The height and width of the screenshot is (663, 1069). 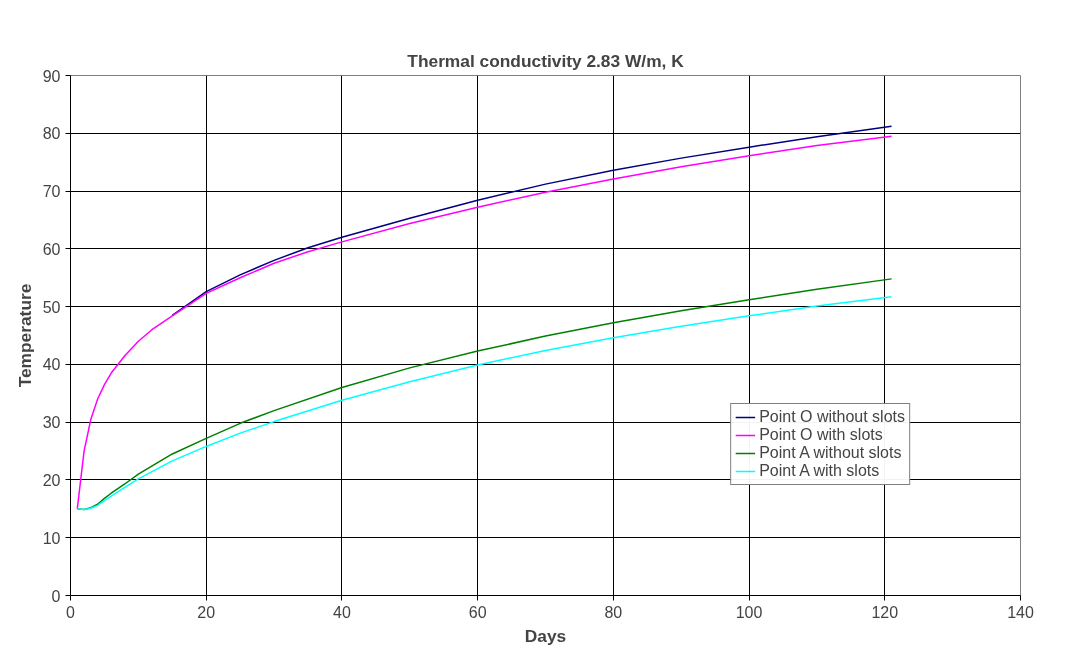 What do you see at coordinates (51, 134) in the screenshot?
I see `y-tick-label: 80` at bounding box center [51, 134].